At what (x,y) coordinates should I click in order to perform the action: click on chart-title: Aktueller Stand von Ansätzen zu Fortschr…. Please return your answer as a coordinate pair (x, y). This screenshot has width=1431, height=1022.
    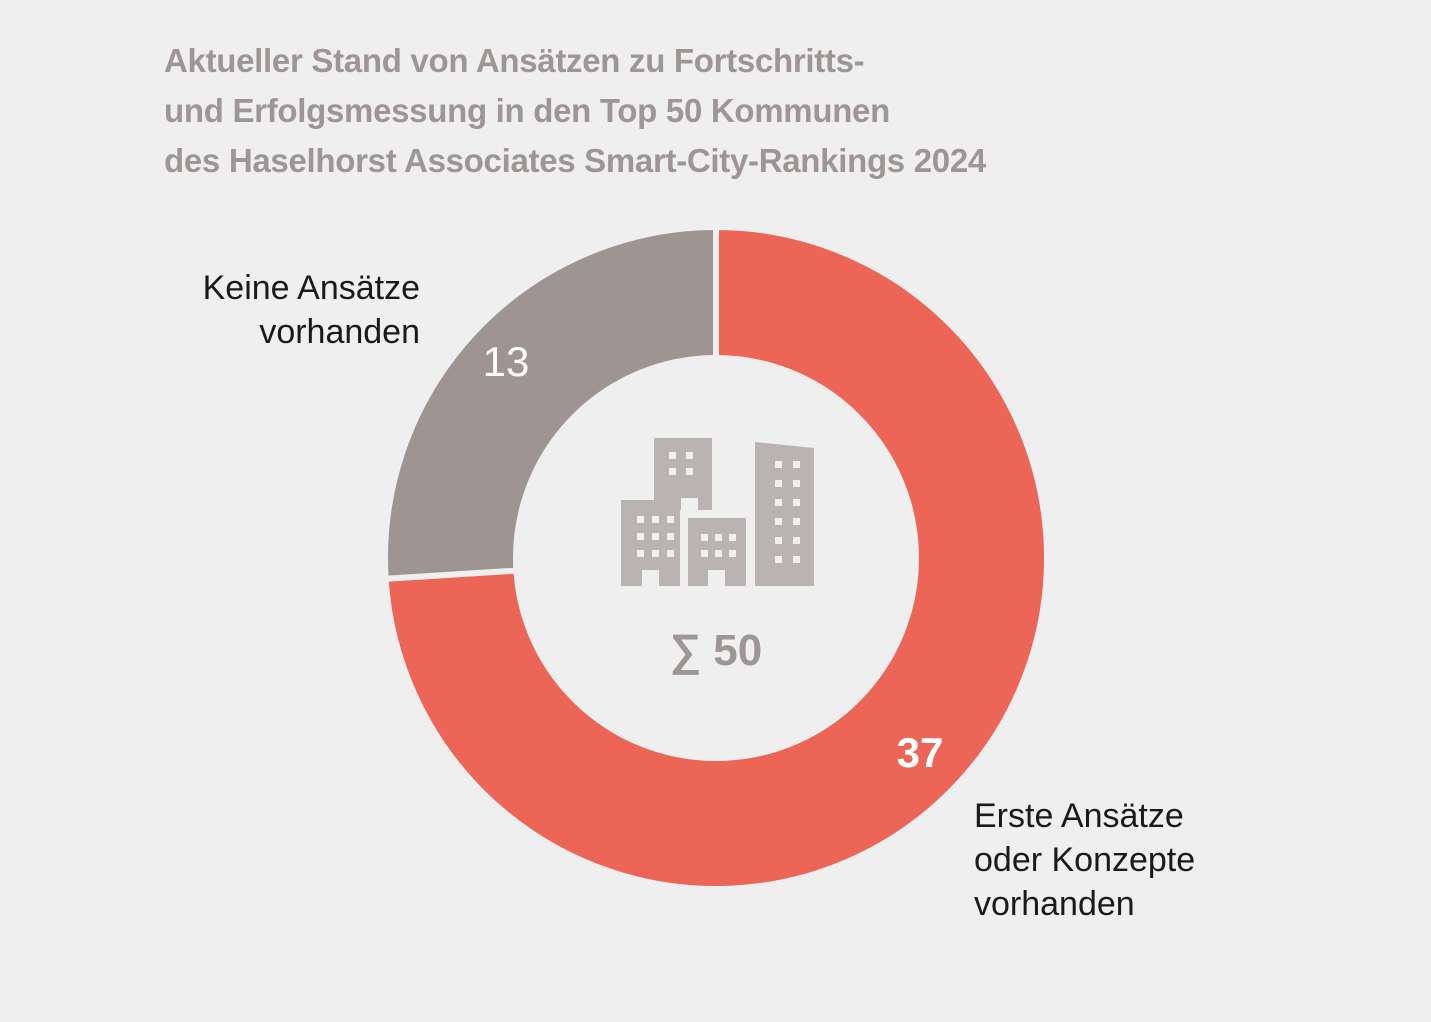
    Looking at the image, I should click on (664, 111).